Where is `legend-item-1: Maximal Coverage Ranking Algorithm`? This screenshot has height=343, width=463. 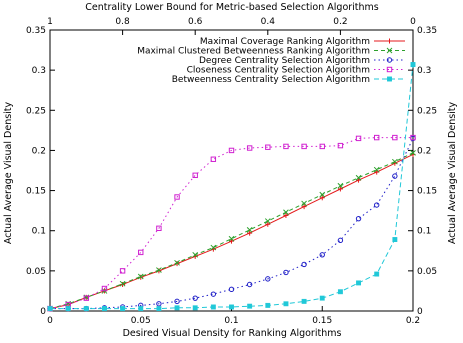 legend-item-1: Maximal Coverage Ranking Algorithm is located at coordinates (302, 42).